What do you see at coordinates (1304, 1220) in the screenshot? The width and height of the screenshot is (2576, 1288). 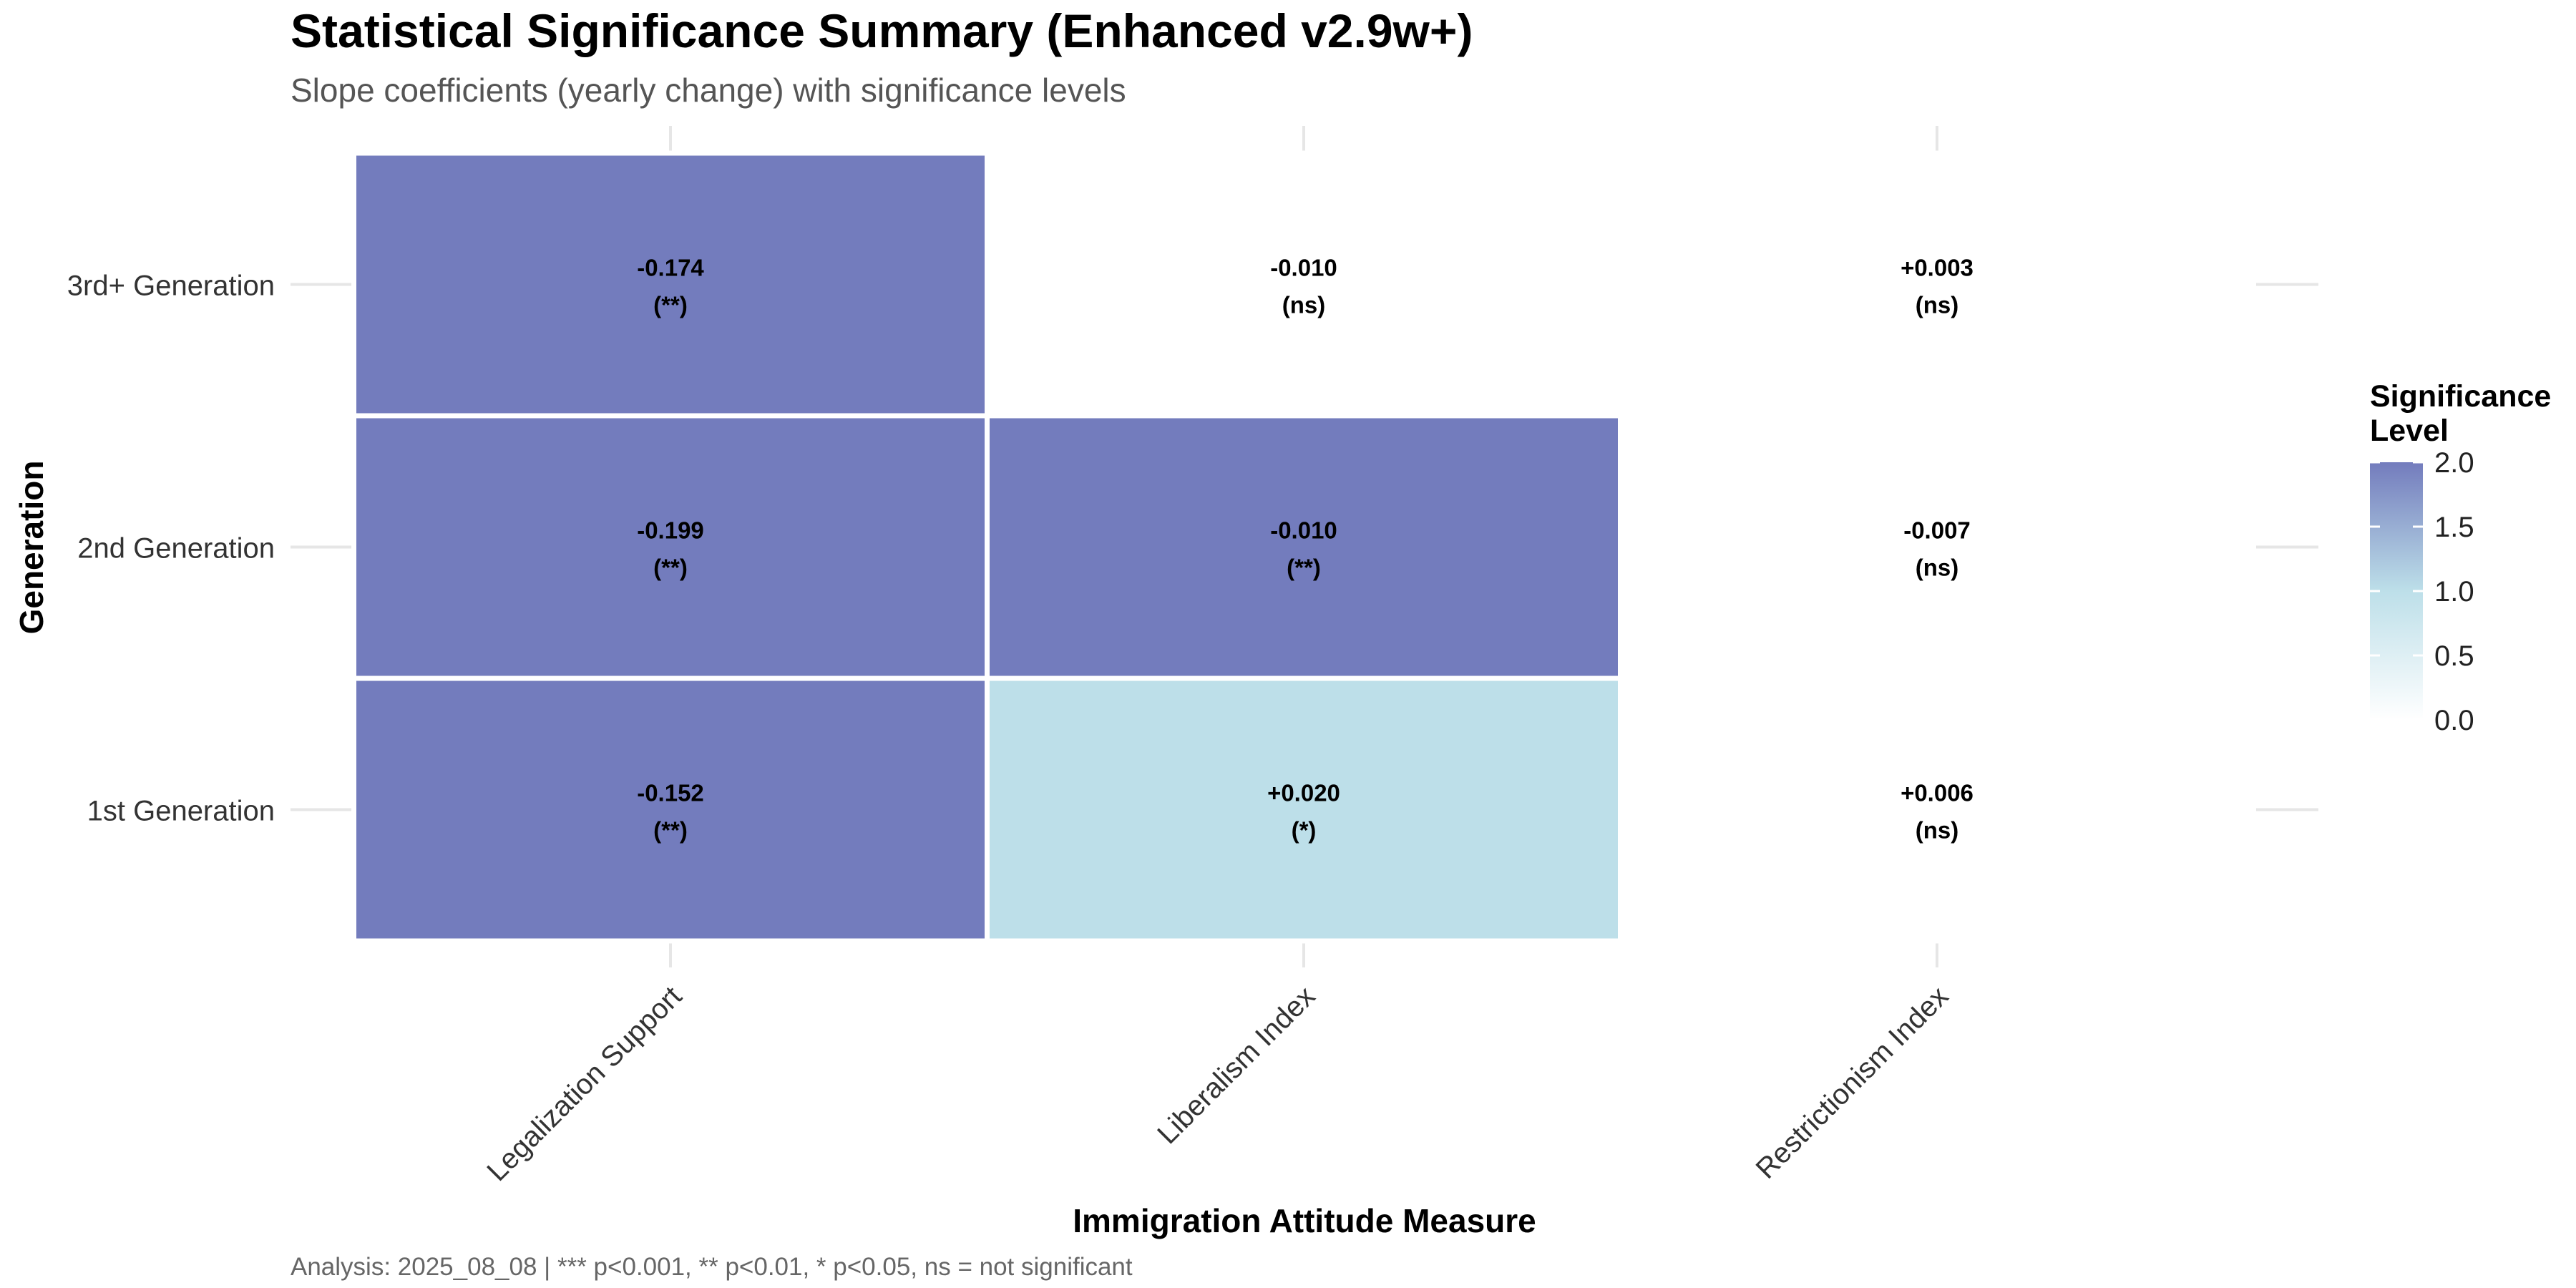 I see `x-axis-title: Immigration Attitude Measure` at bounding box center [1304, 1220].